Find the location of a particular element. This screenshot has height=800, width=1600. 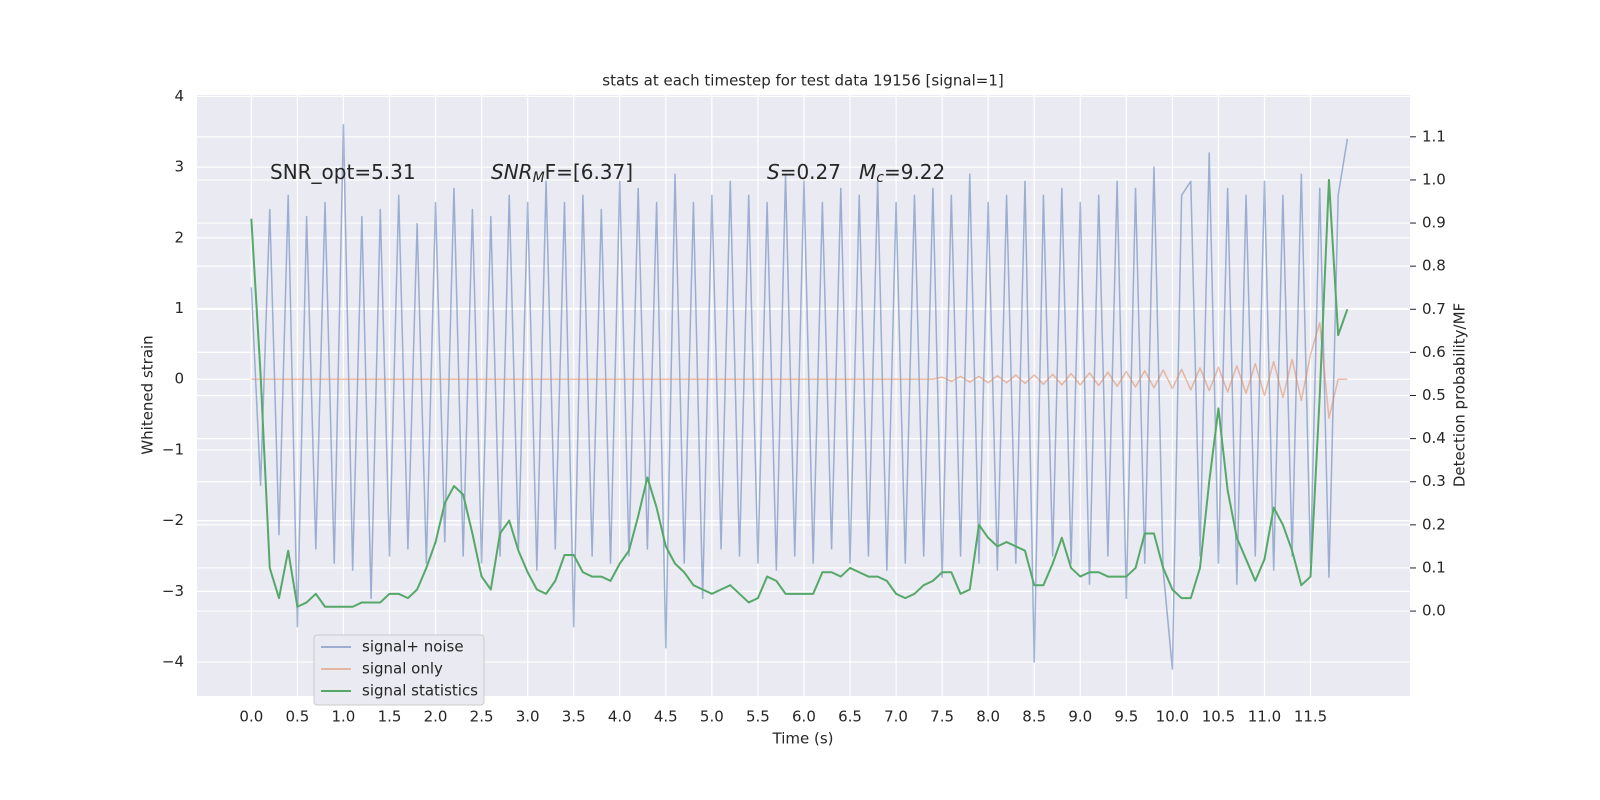

legend-box is located at coordinates (399, 670).